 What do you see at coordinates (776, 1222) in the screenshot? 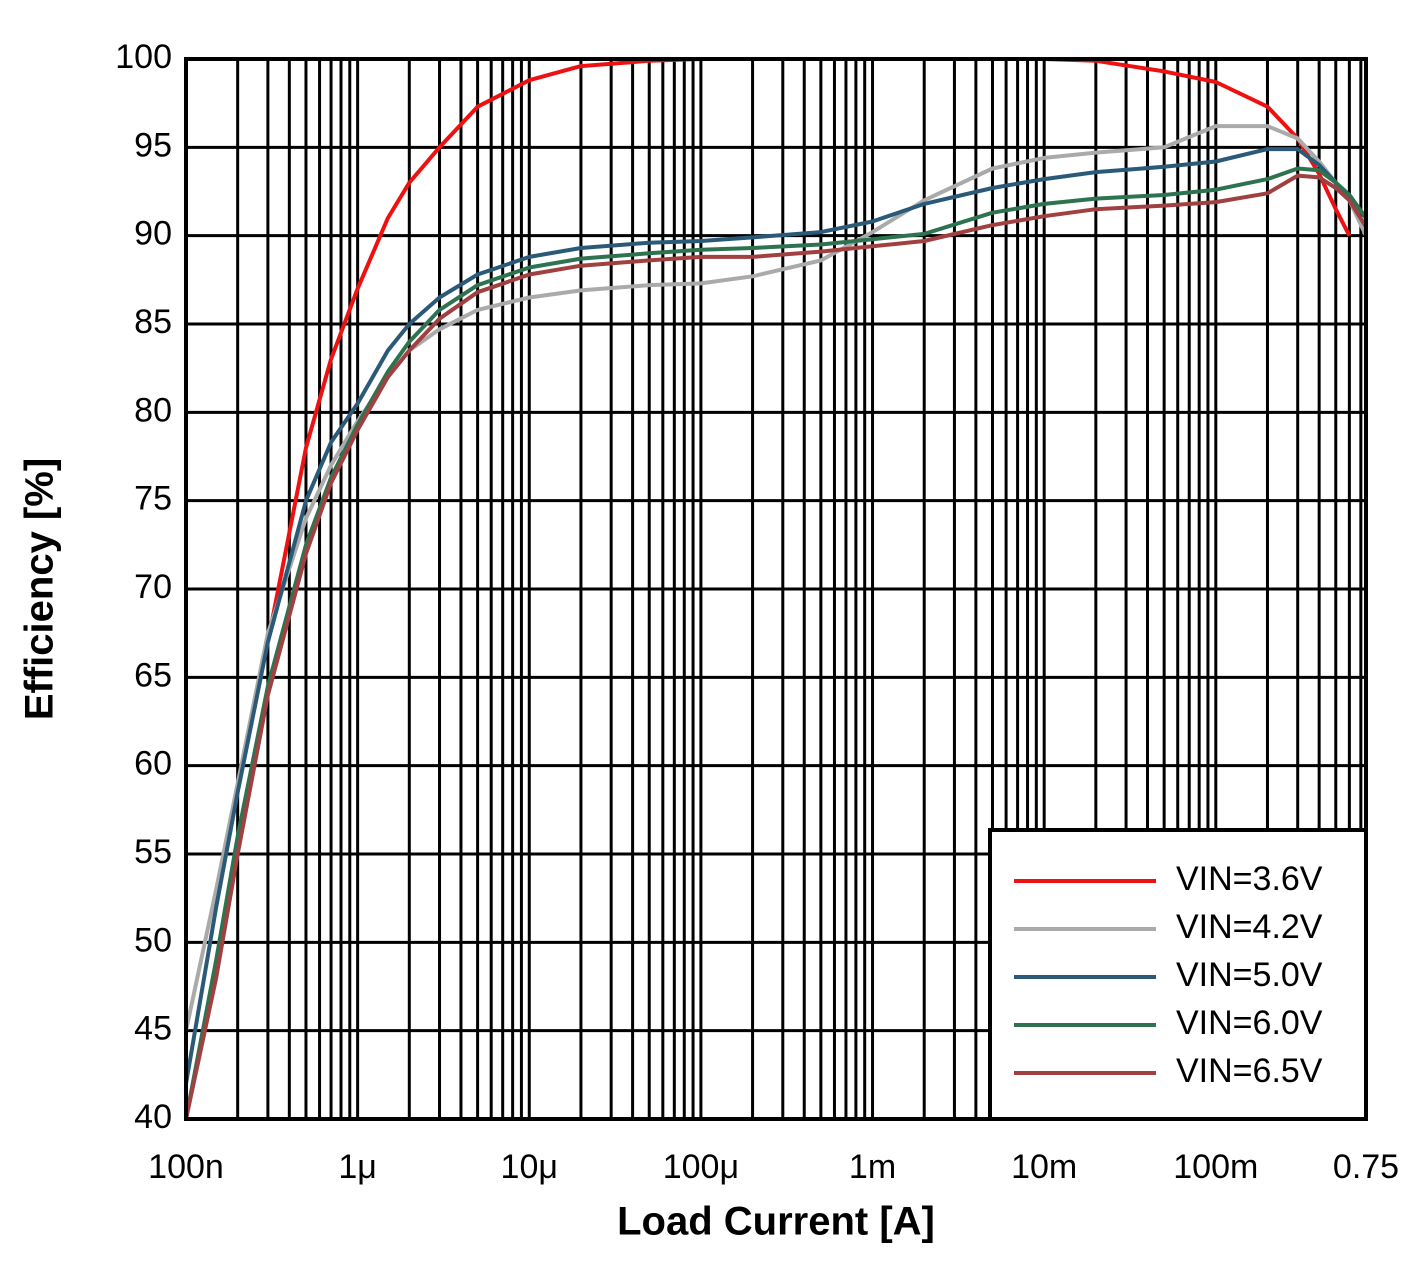
I see `x-axis-title: Load Current [A]` at bounding box center [776, 1222].